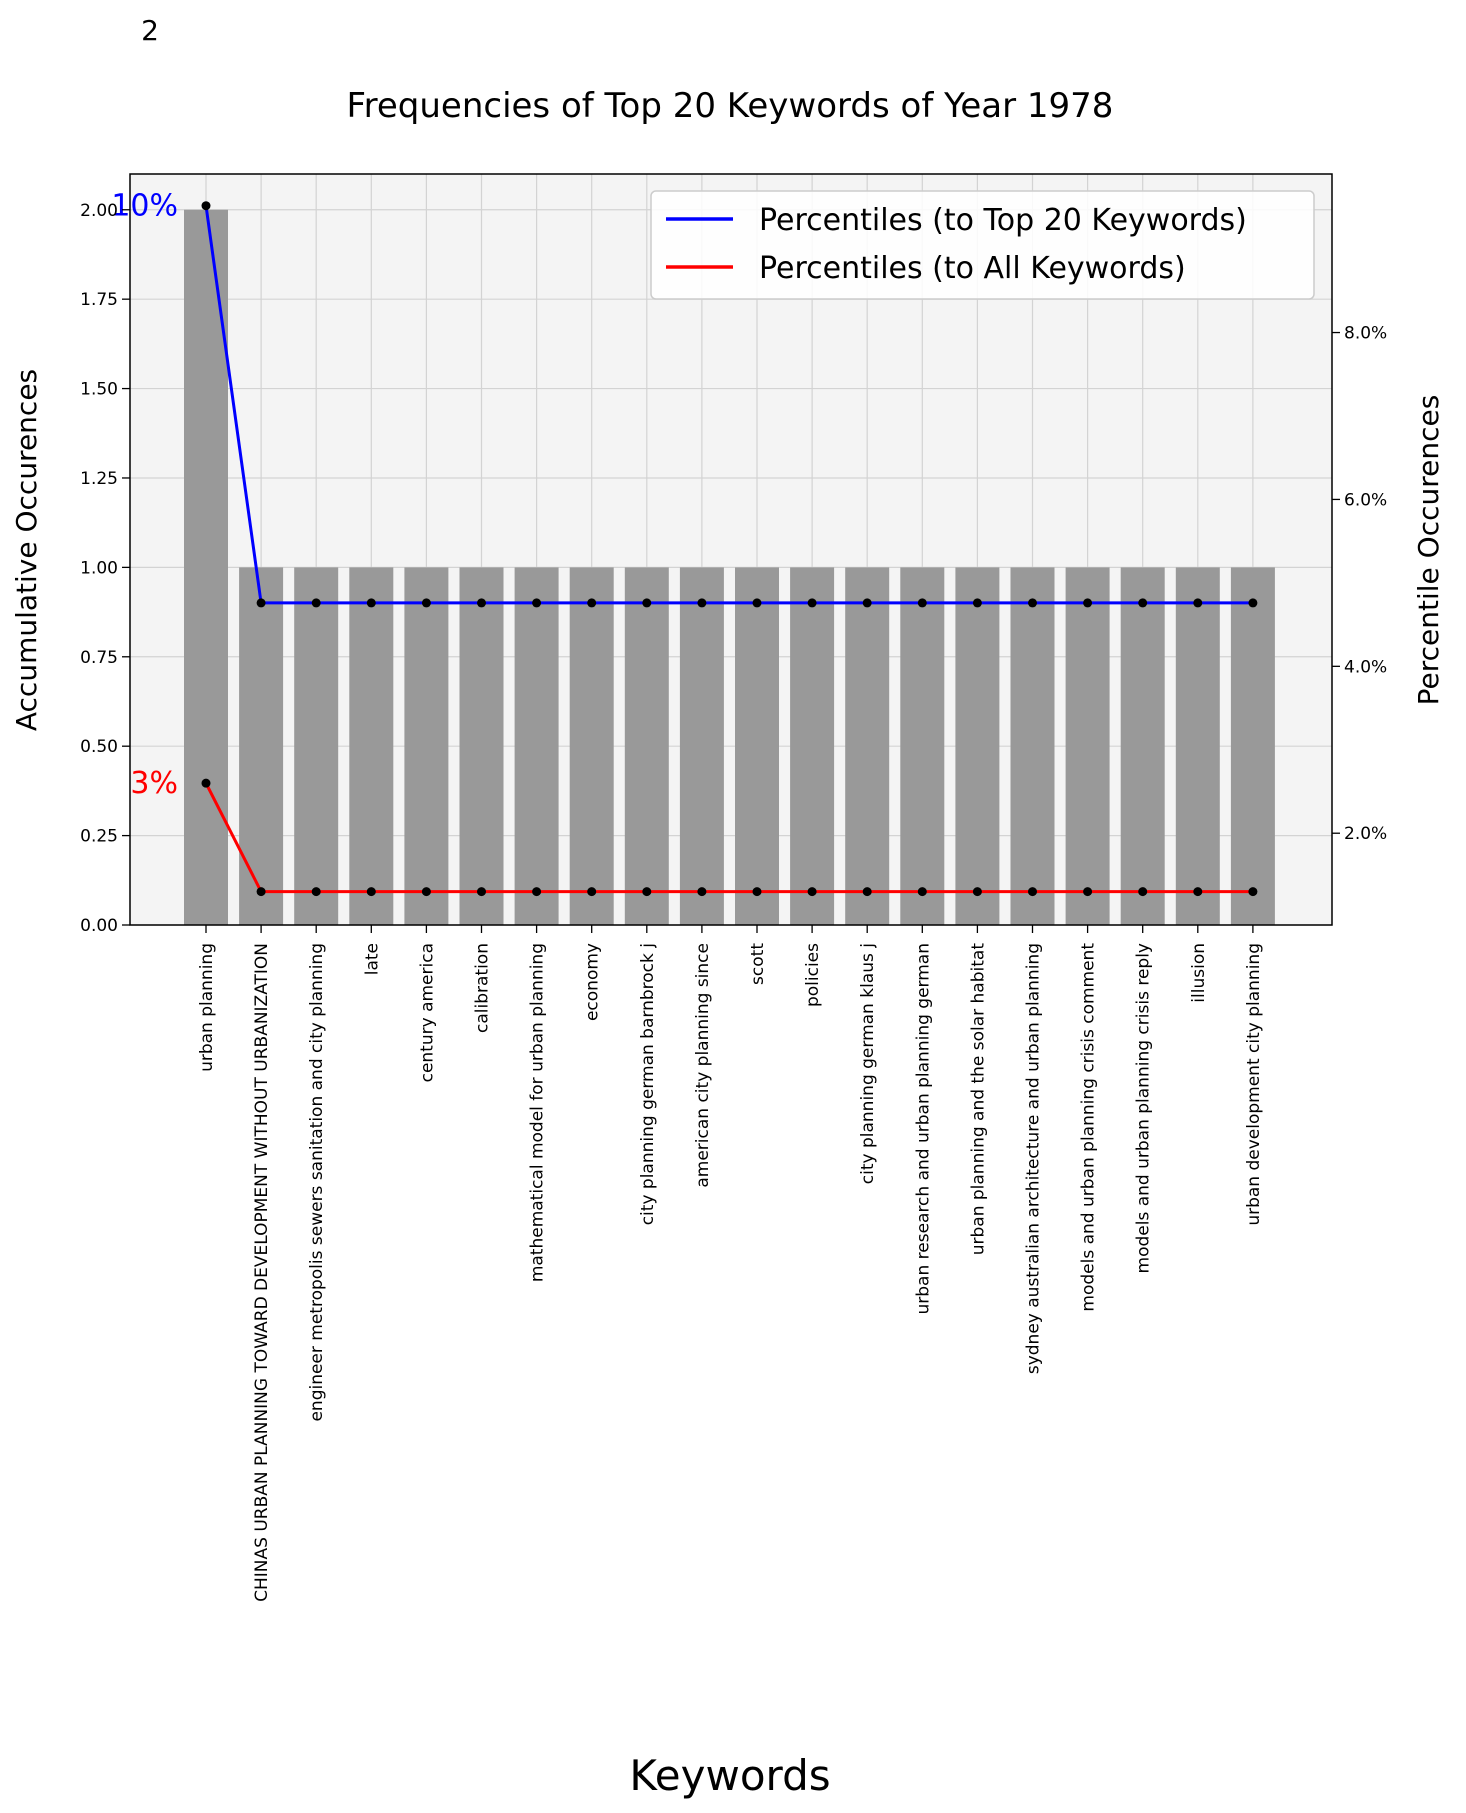 The image size is (1466, 1813). I want to click on x-tick-label: mathematical model for urban planning, so click(538, 1112).